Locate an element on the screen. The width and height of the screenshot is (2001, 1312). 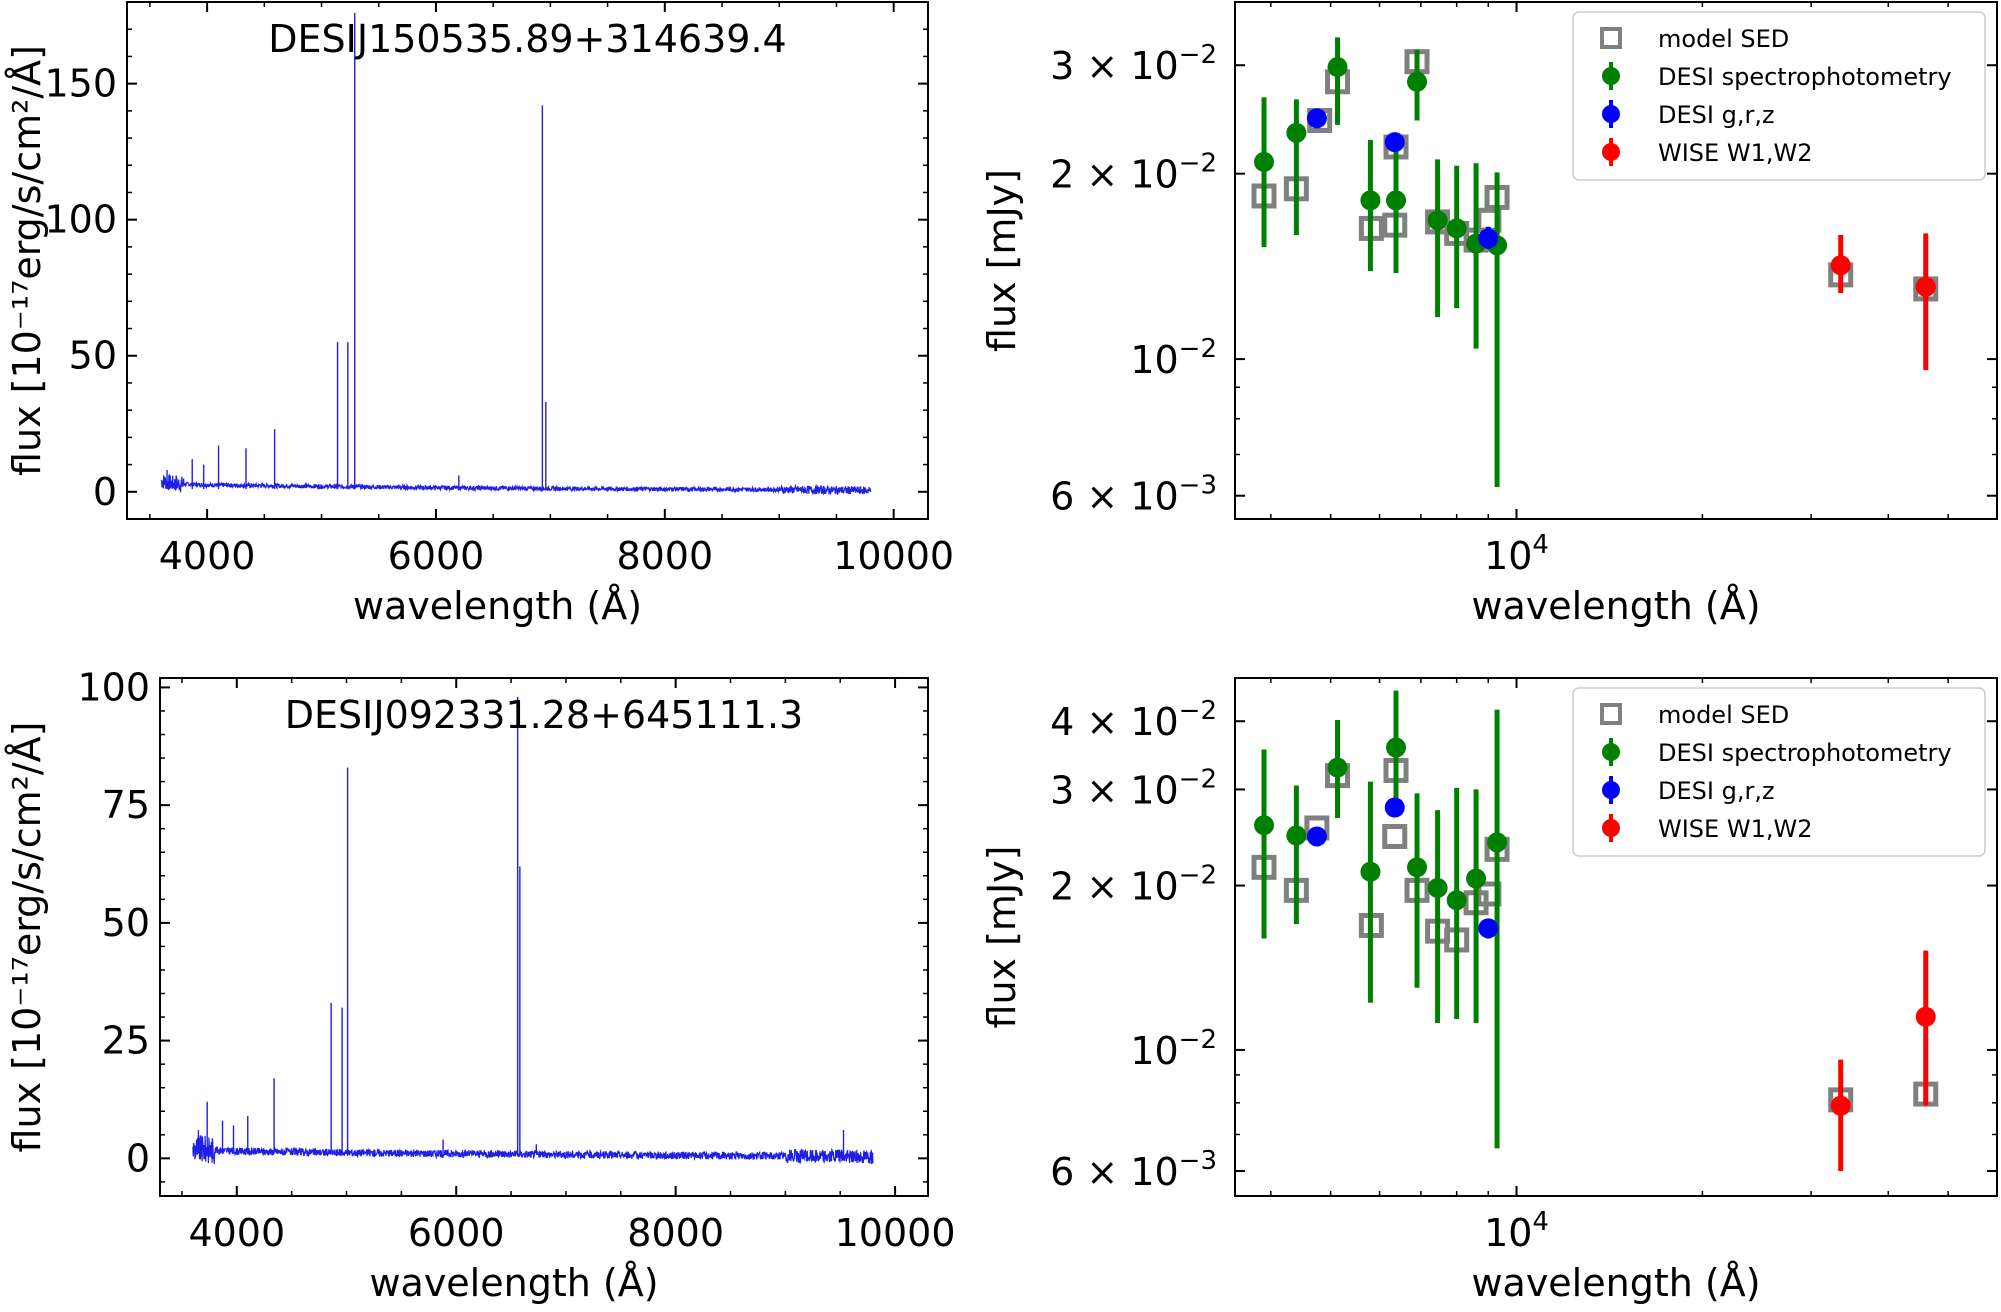
chart-title: DESIJ092331.28+645111.3 is located at coordinates (544, 715).